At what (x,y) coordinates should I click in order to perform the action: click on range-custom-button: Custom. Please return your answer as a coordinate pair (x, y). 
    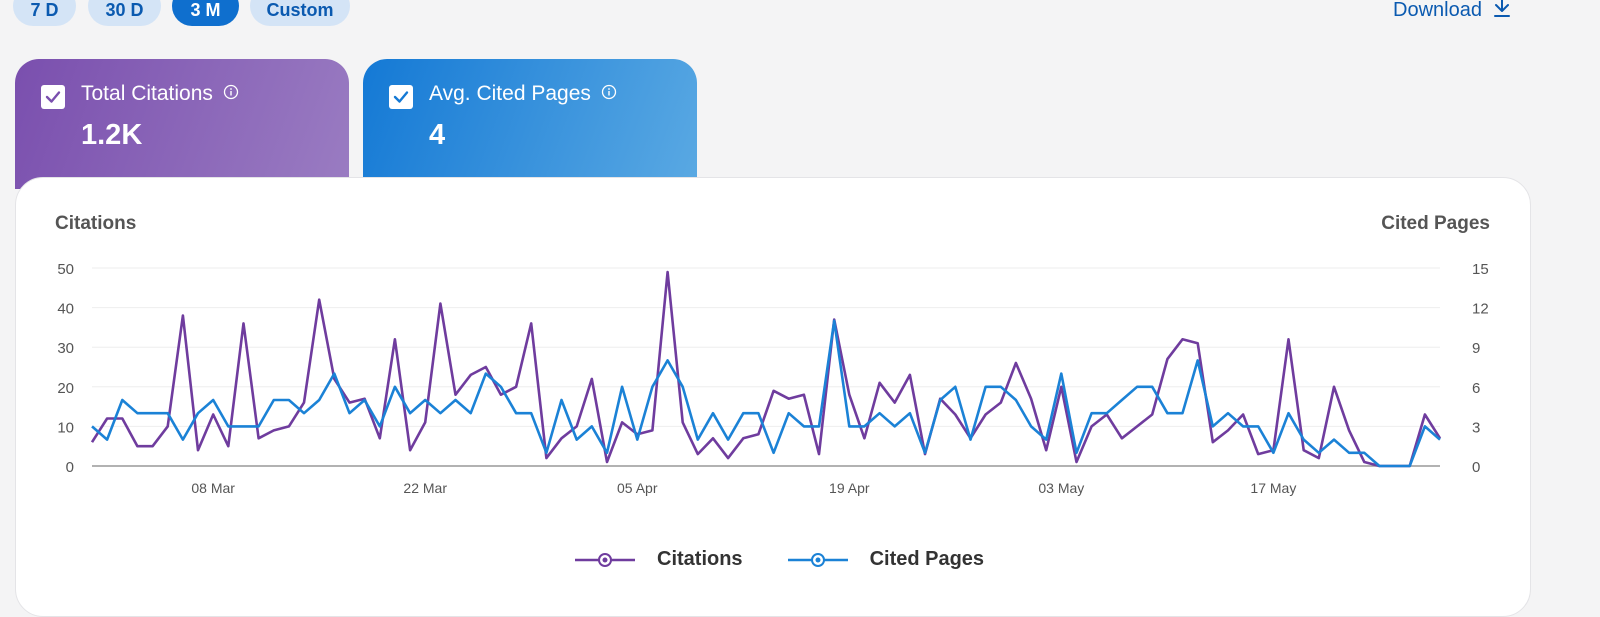
    Looking at the image, I should click on (300, 13).